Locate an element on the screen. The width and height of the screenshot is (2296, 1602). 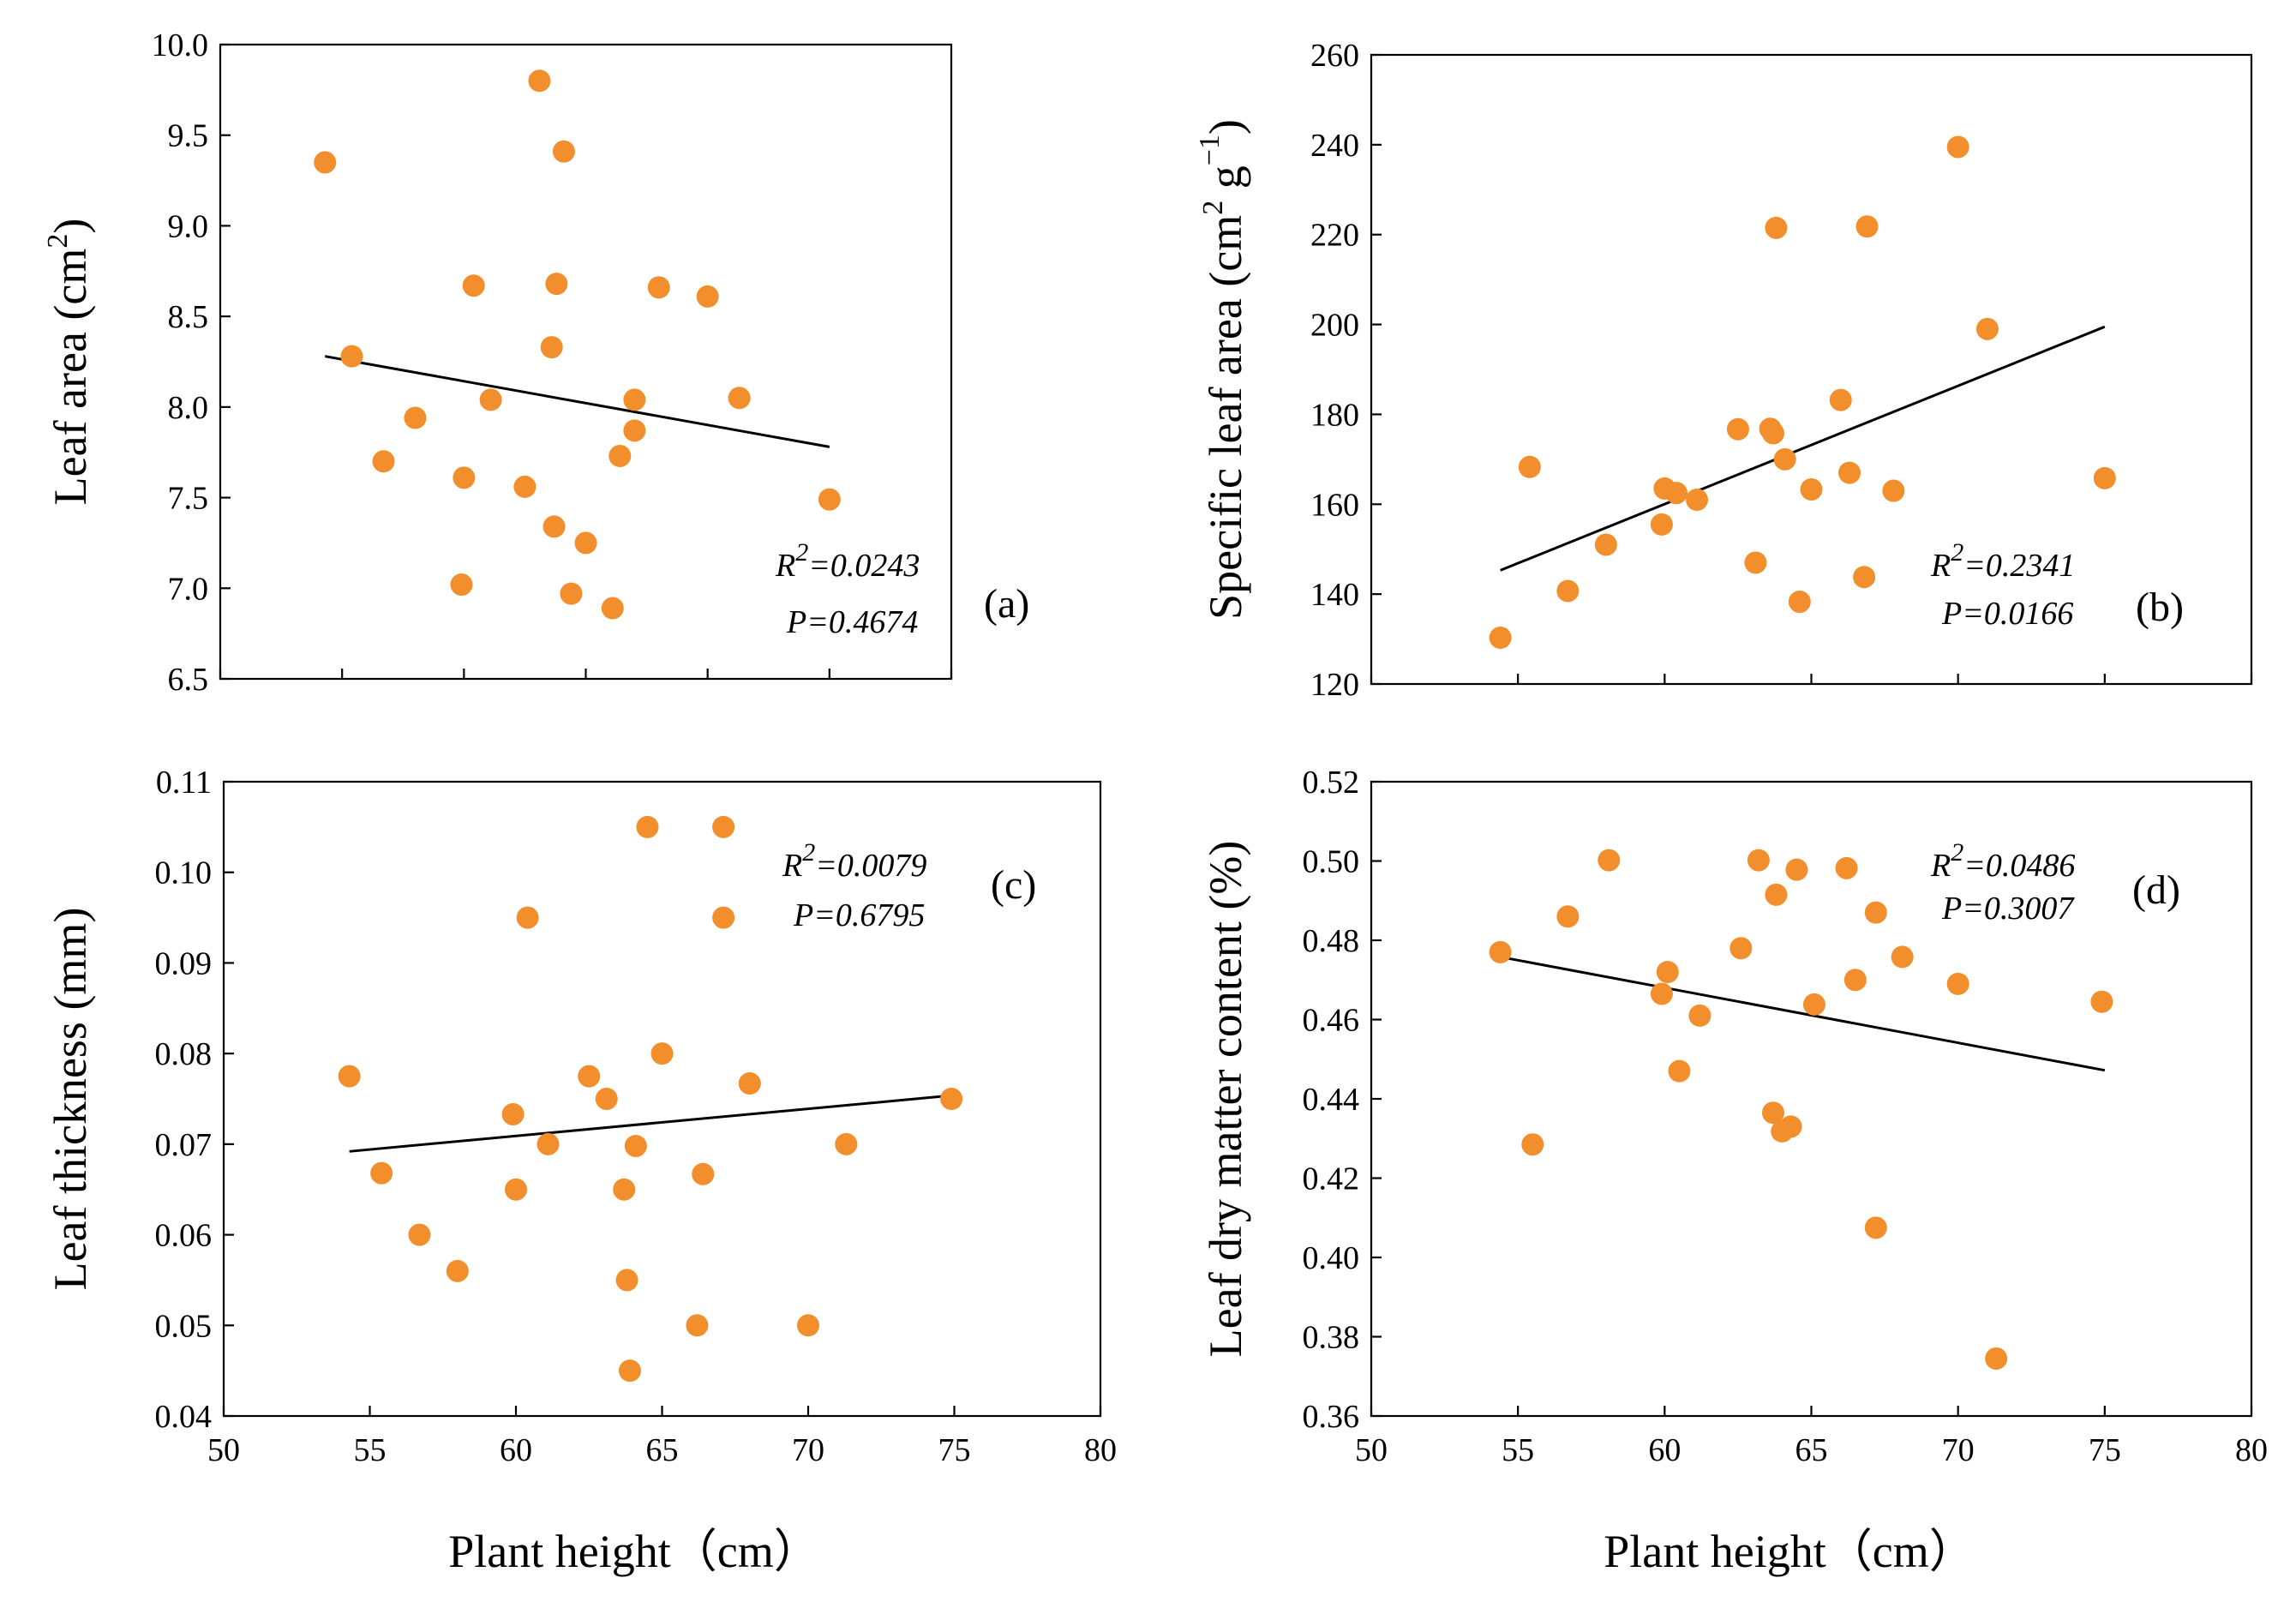
panel-b-y-tick-label: 120 is located at coordinates (1334, 685).